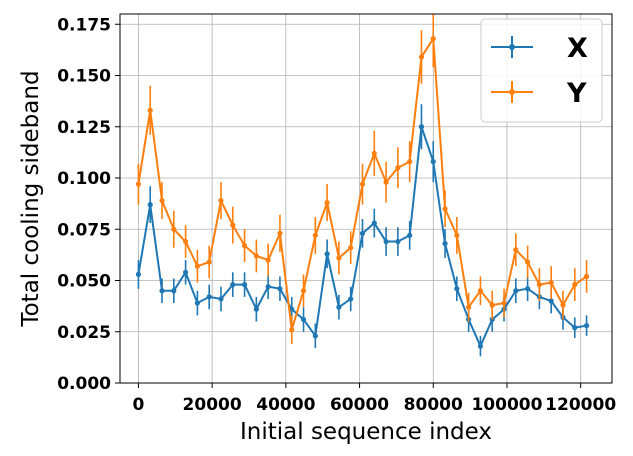 The width and height of the screenshot is (633, 456). I want to click on x-tick-label: 100000, so click(506, 405).